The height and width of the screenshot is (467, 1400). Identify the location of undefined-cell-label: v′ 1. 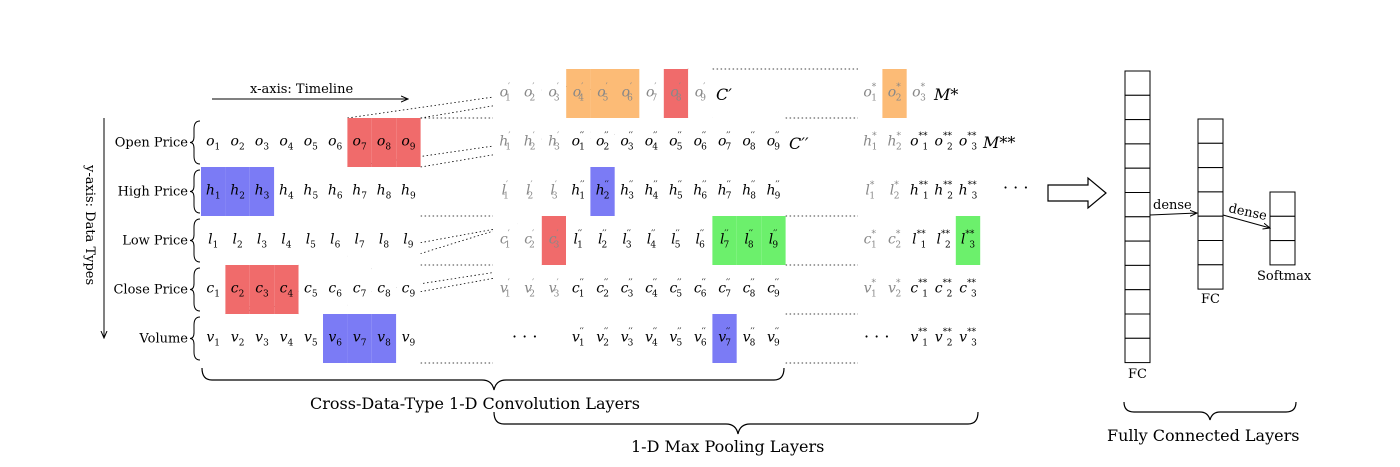
(505, 289).